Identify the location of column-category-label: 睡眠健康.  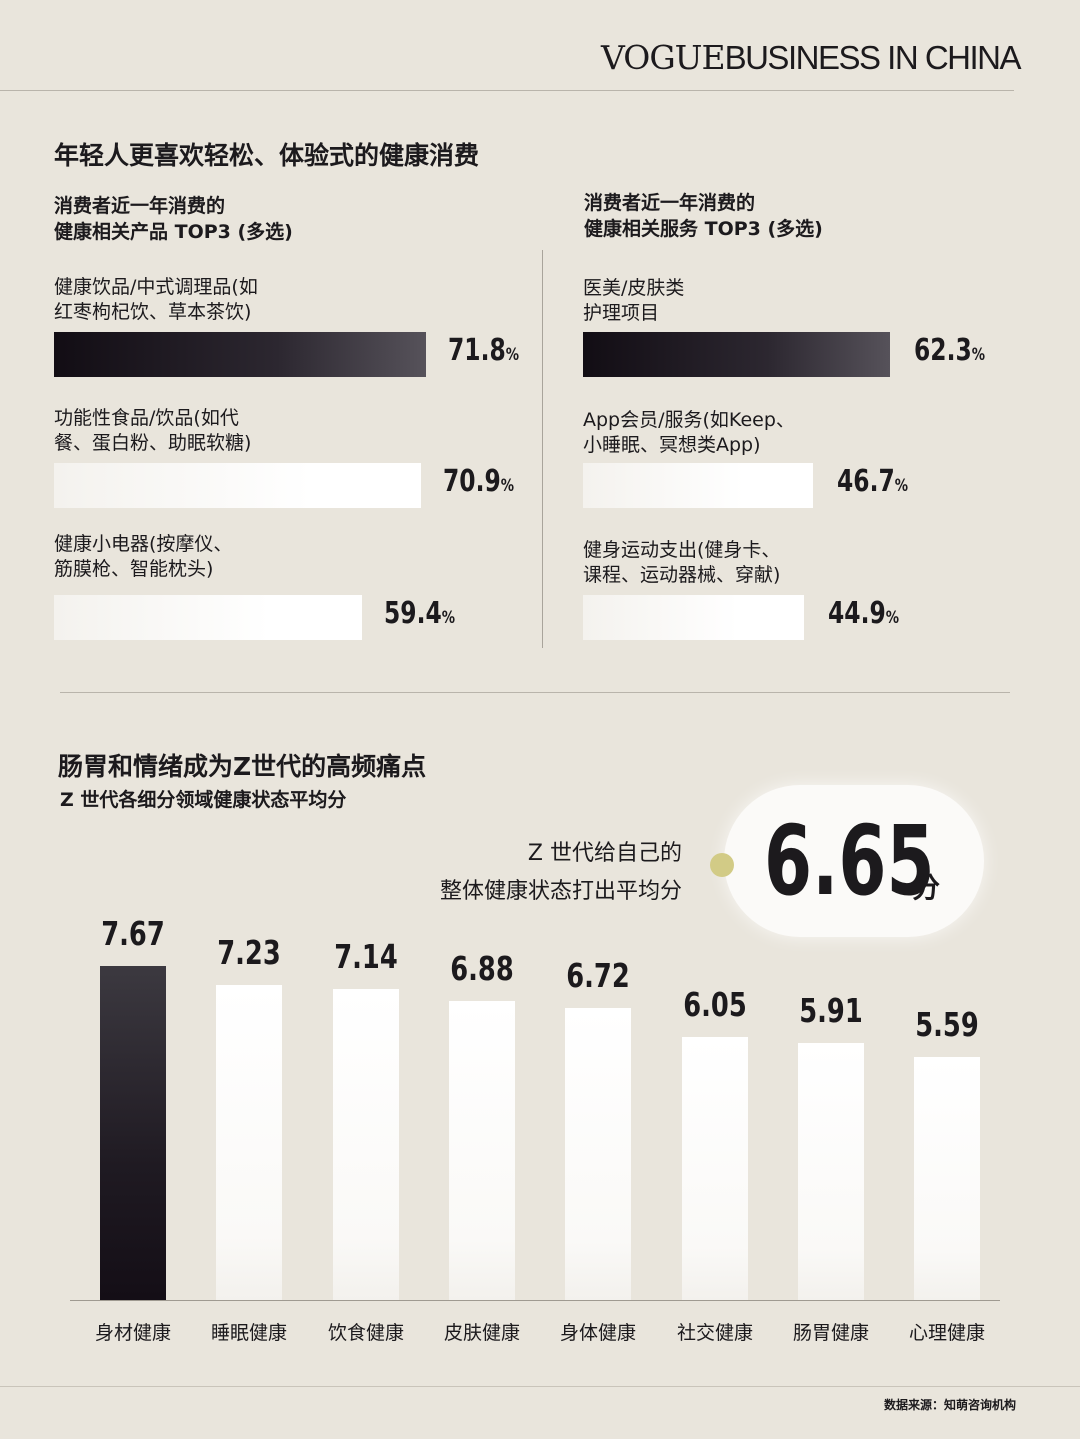
(248, 1333).